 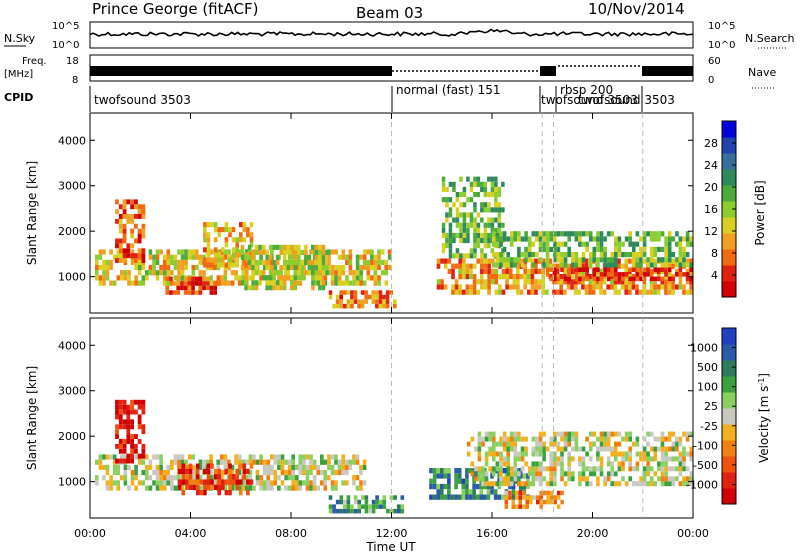 I want to click on y-tick-label: 4000, so click(x=72, y=140).